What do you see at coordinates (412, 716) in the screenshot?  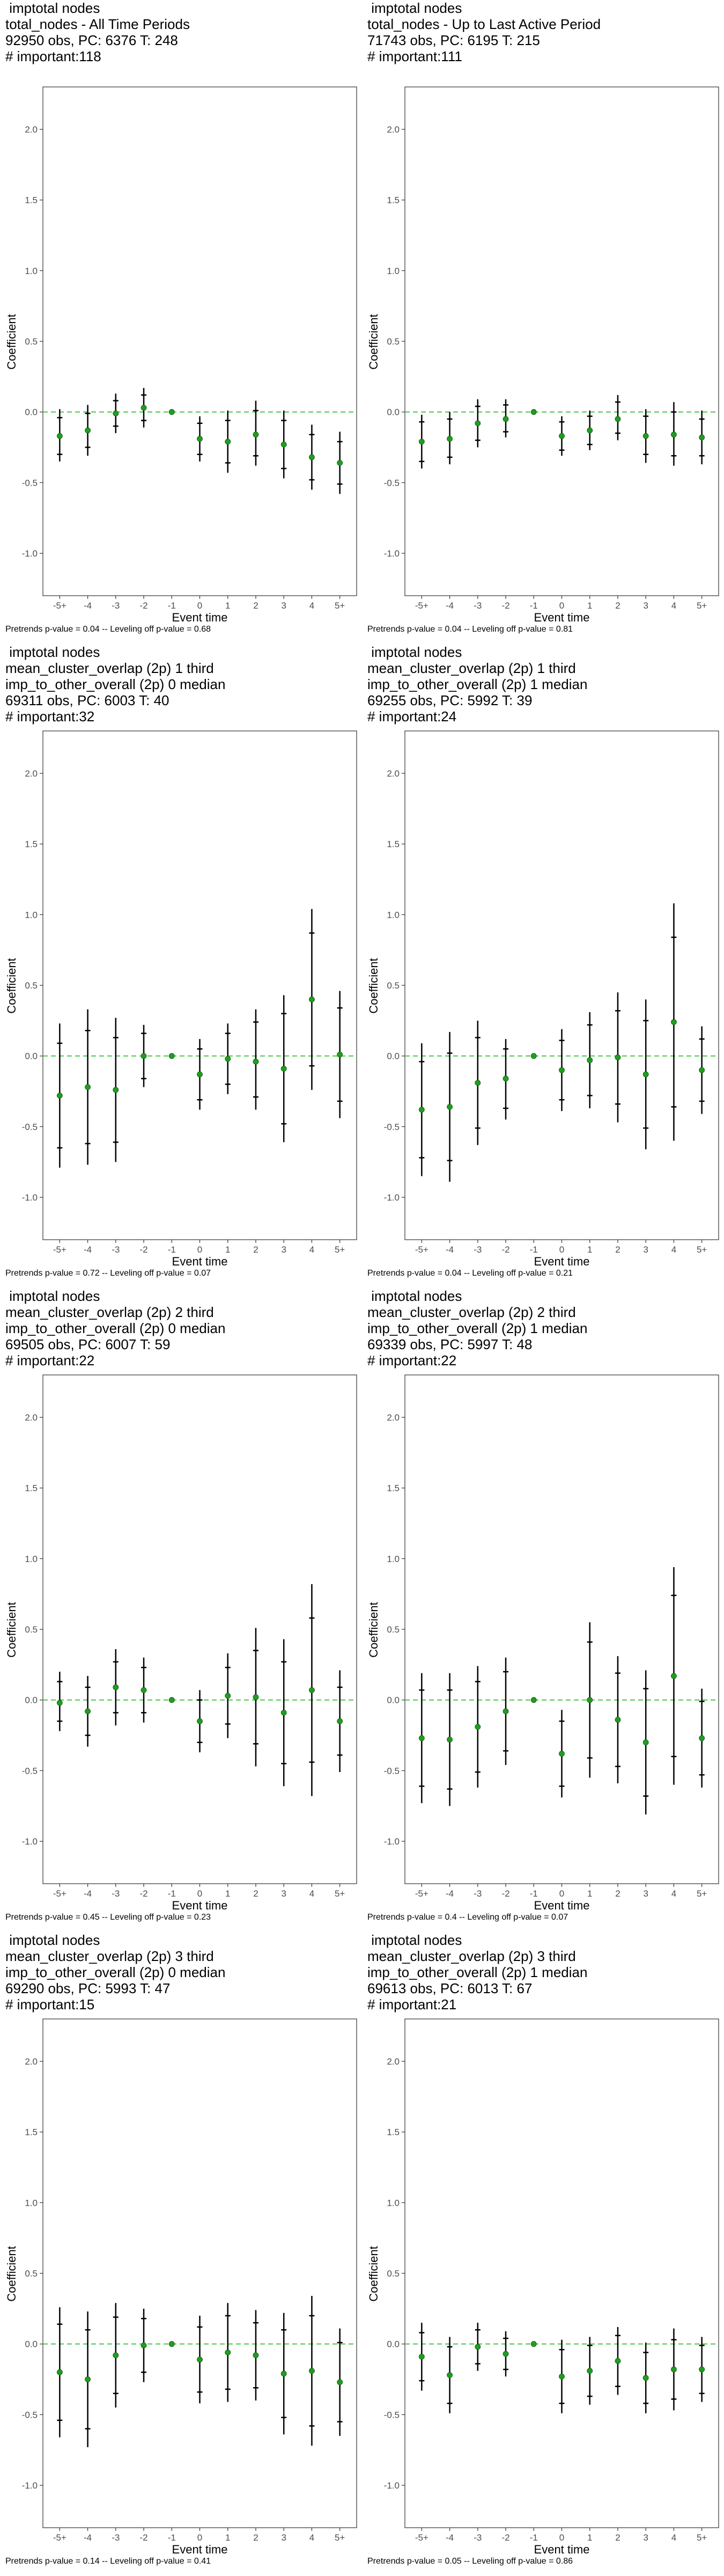 I see `chart-title-line: # important:24` at bounding box center [412, 716].